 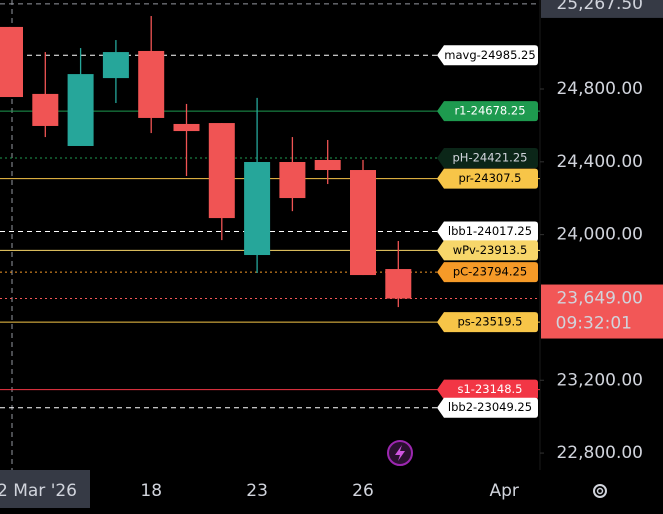 What do you see at coordinates (38, 491) in the screenshot?
I see `crosshair-x-label: 2 Mar '26` at bounding box center [38, 491].